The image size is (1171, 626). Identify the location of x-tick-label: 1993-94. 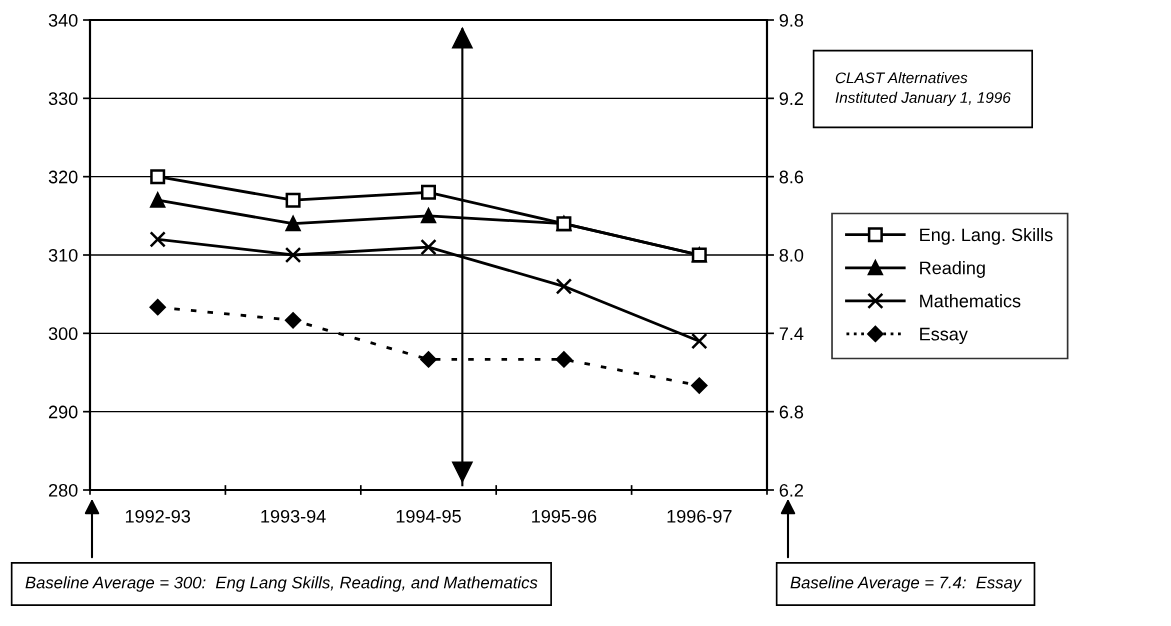
(293, 516).